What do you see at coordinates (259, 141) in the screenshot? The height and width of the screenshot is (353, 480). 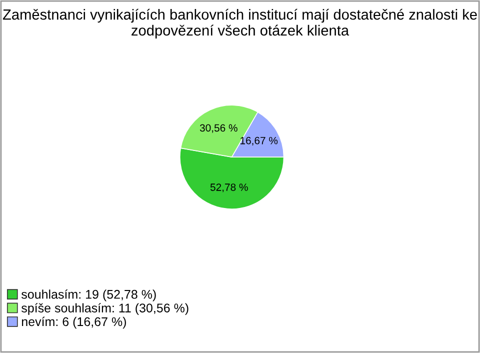 I see `data-label: 16,67 %` at bounding box center [259, 141].